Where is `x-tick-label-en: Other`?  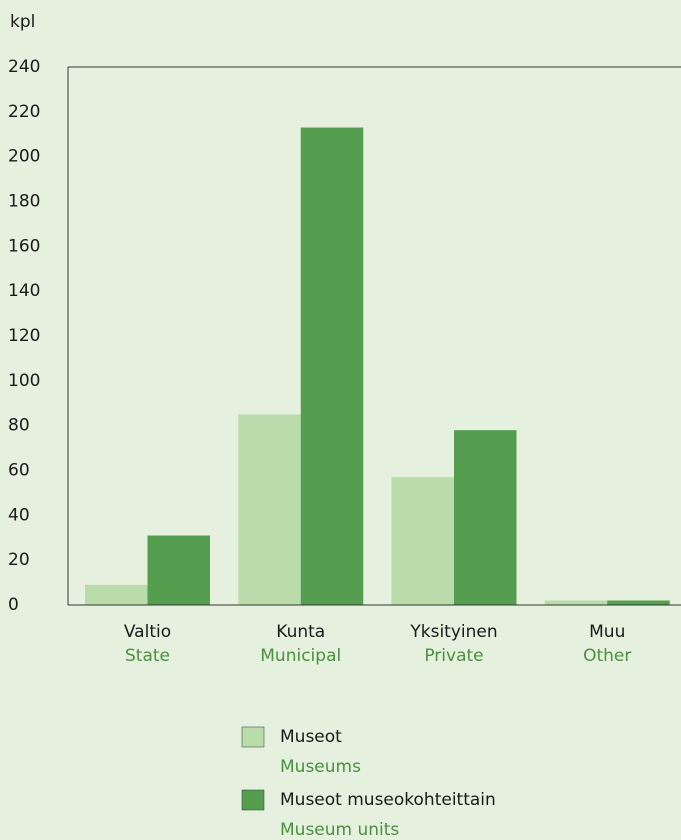
x-tick-label-en: Other is located at coordinates (607, 656).